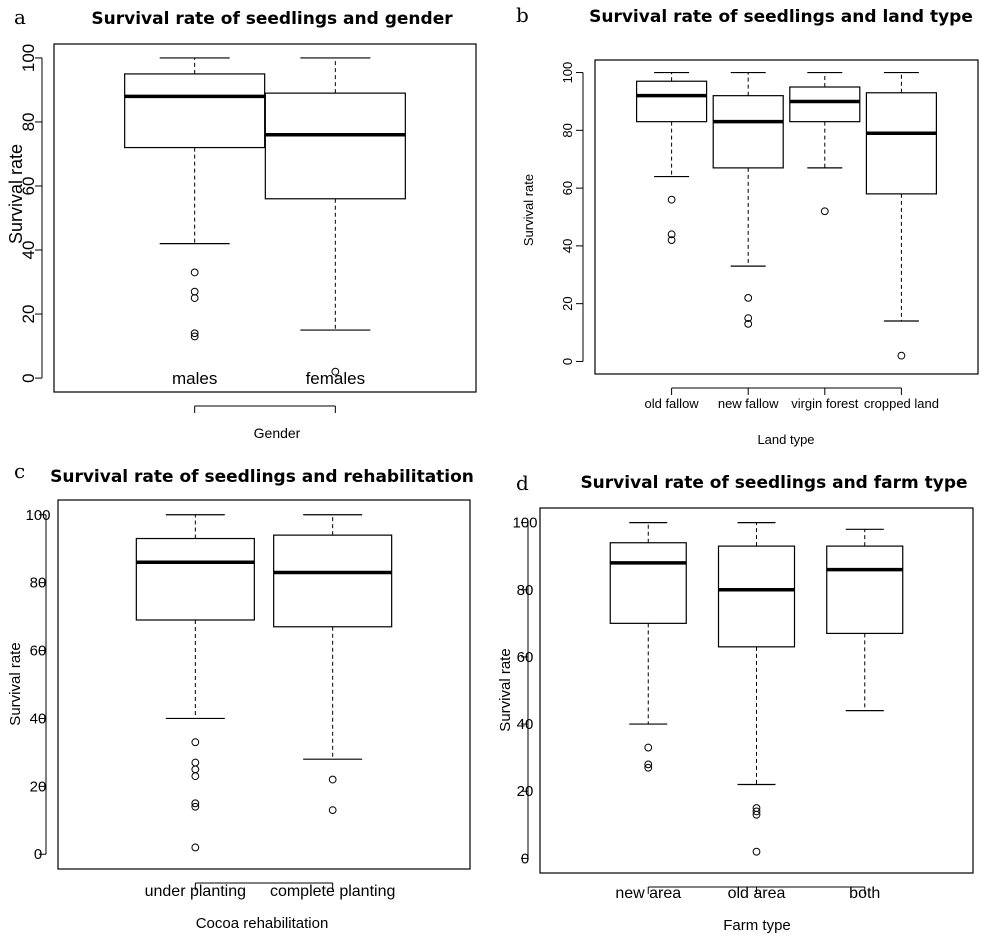 The image size is (988, 936). Describe the element at coordinates (272, 19) in the screenshot. I see `chart-title: Survival rate of seedlings and gender` at that location.